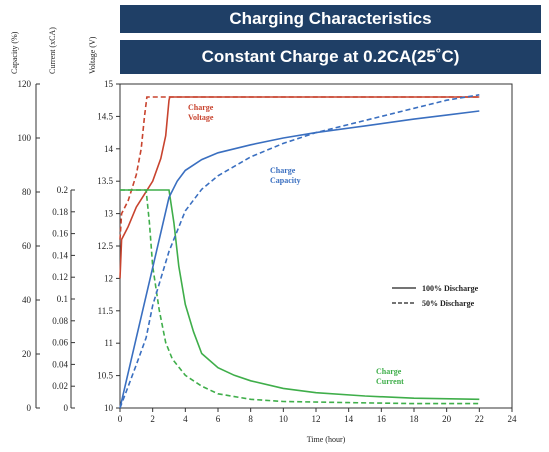  What do you see at coordinates (108, 343) in the screenshot?
I see `voltage-tick-label: 11` at bounding box center [108, 343].